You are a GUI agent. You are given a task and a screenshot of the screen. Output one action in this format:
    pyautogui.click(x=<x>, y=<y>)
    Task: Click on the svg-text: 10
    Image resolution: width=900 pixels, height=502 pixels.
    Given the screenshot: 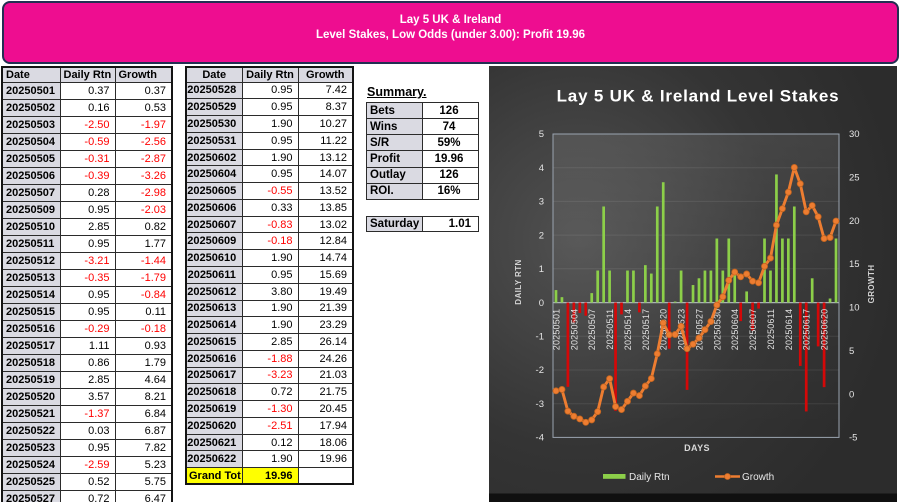 What is the action you would take?
    pyautogui.click(x=854, y=308)
    